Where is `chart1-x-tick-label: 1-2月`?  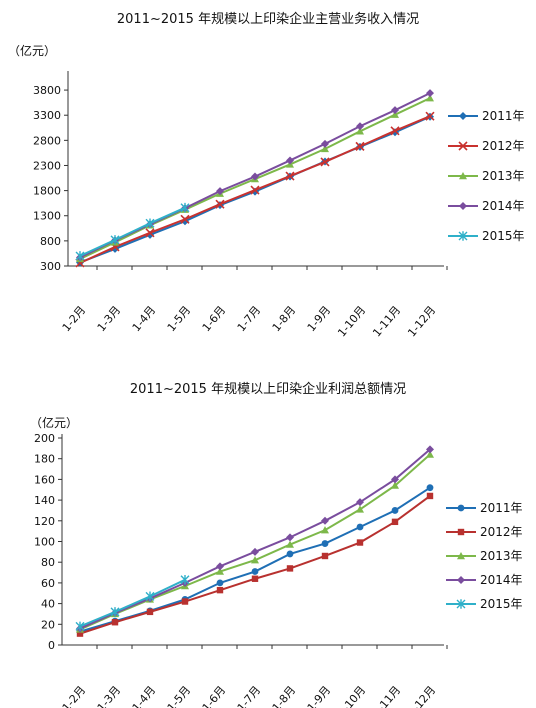
chart1-x-tick-label: 1-2月 is located at coordinates (74, 319).